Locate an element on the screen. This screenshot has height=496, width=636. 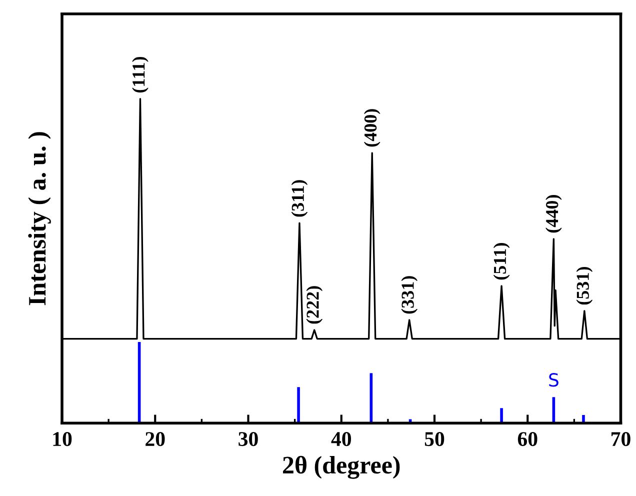
x-tick-label: 30 is located at coordinates (248, 439).